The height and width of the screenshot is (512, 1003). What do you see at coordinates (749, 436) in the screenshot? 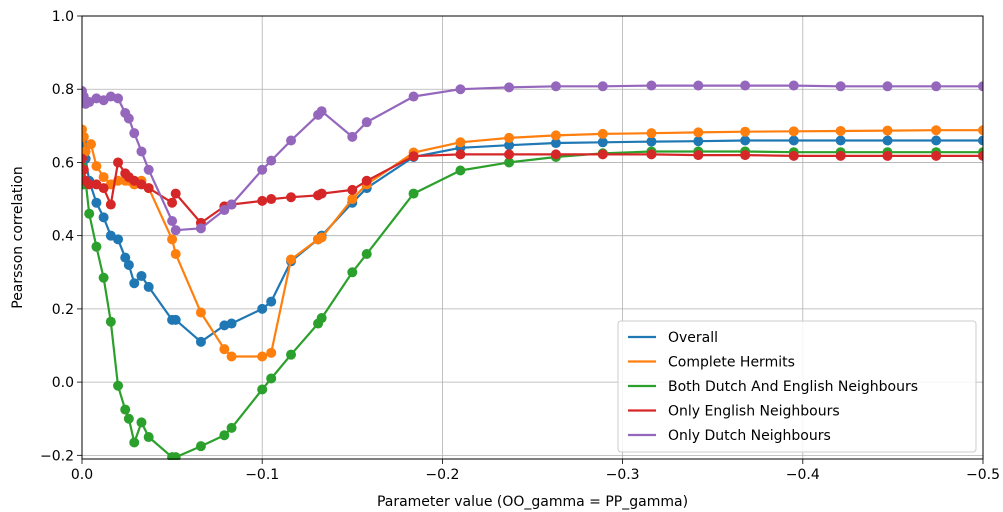
I see `legend-label: Only Dutch Neighbours` at bounding box center [749, 436].